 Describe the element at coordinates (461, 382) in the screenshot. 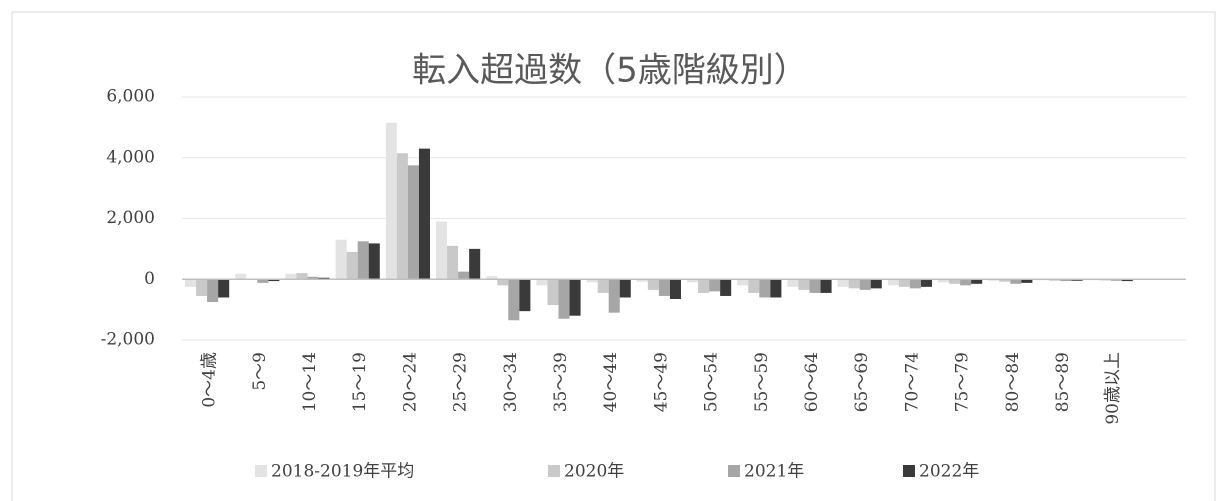

I see `x-tick-label: 25〜29` at that location.